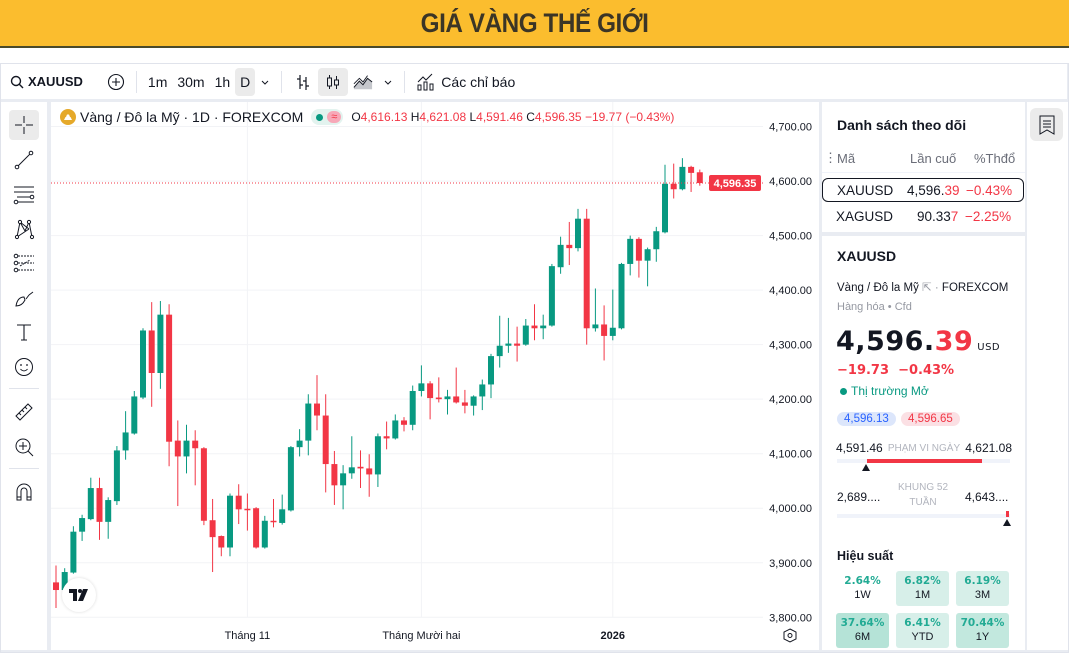 The height and width of the screenshot is (655, 1069). What do you see at coordinates (790, 182) in the screenshot?
I see `y-tick-label: 4,600.00` at bounding box center [790, 182].